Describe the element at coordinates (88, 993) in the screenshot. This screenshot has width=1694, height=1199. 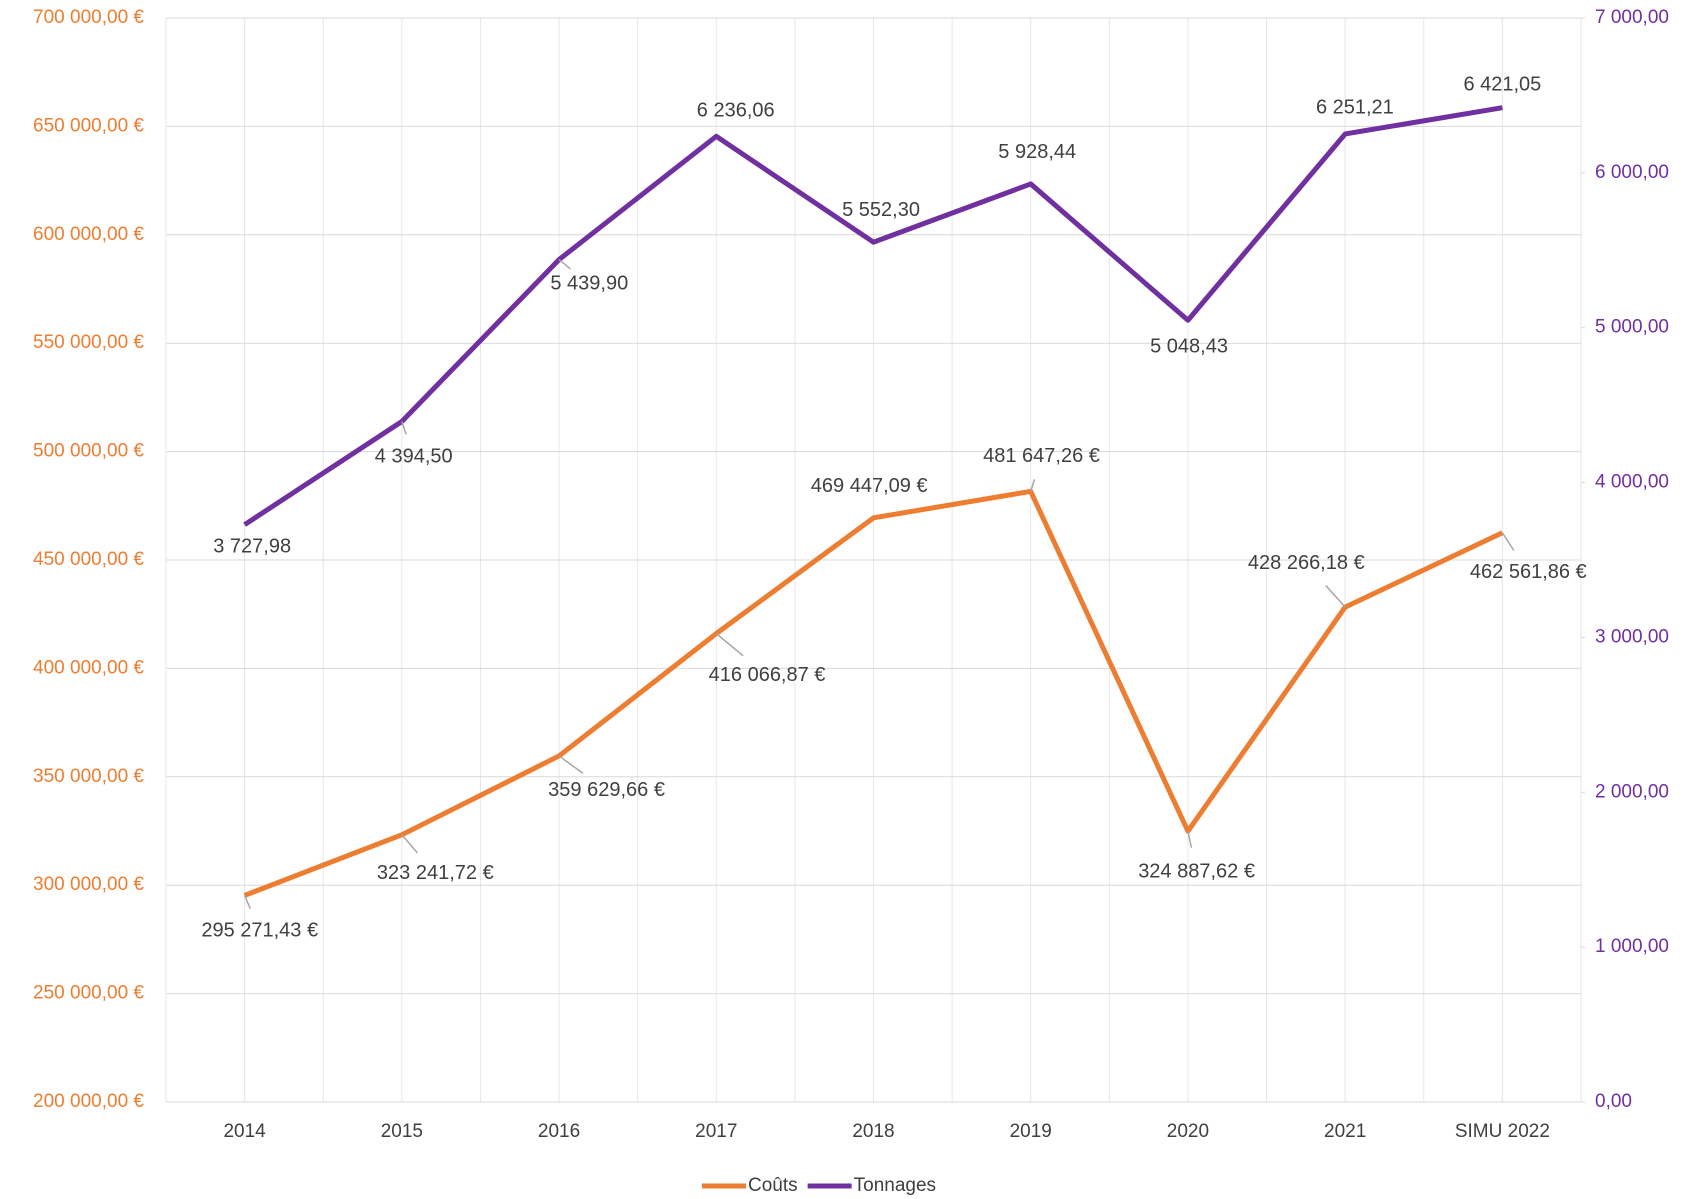
I see `y-tick-label: 250 000,00 €` at that location.